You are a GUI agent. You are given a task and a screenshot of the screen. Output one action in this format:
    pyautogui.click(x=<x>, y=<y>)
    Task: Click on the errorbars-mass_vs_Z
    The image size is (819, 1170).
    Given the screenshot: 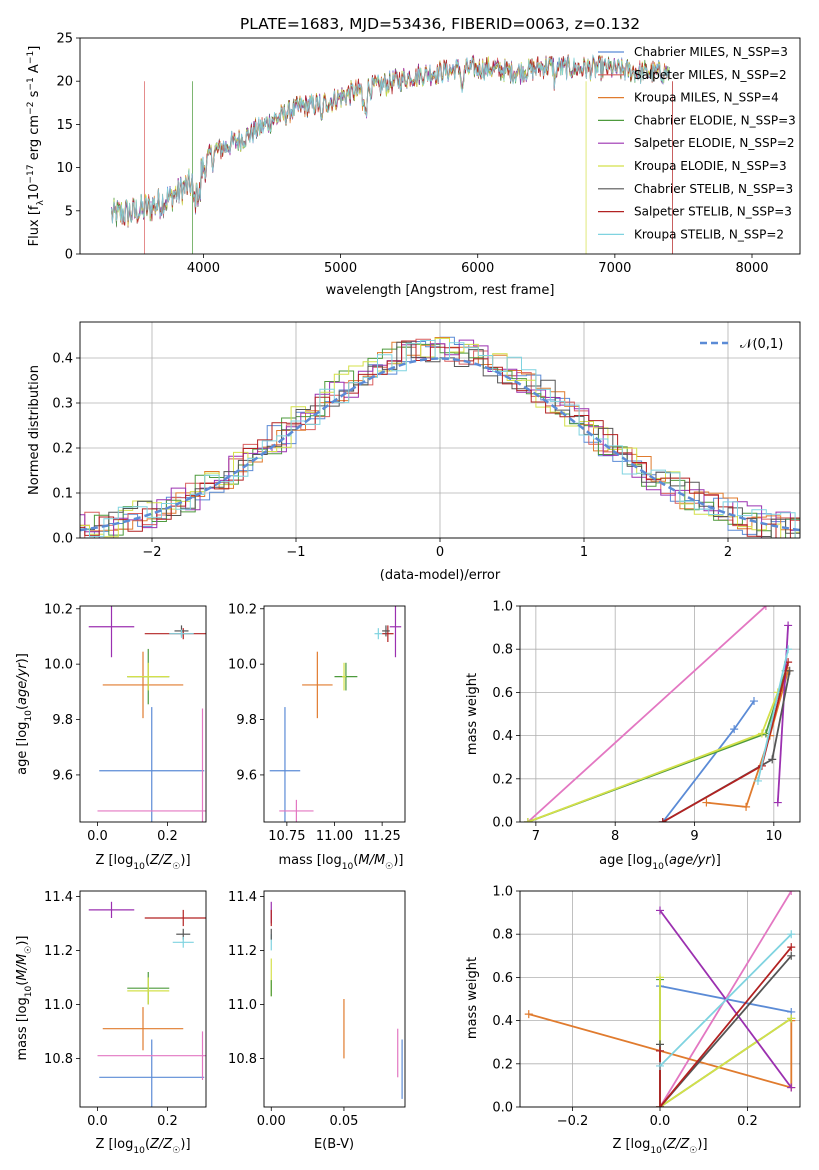 What is the action you would take?
    pyautogui.click(x=147, y=1004)
    